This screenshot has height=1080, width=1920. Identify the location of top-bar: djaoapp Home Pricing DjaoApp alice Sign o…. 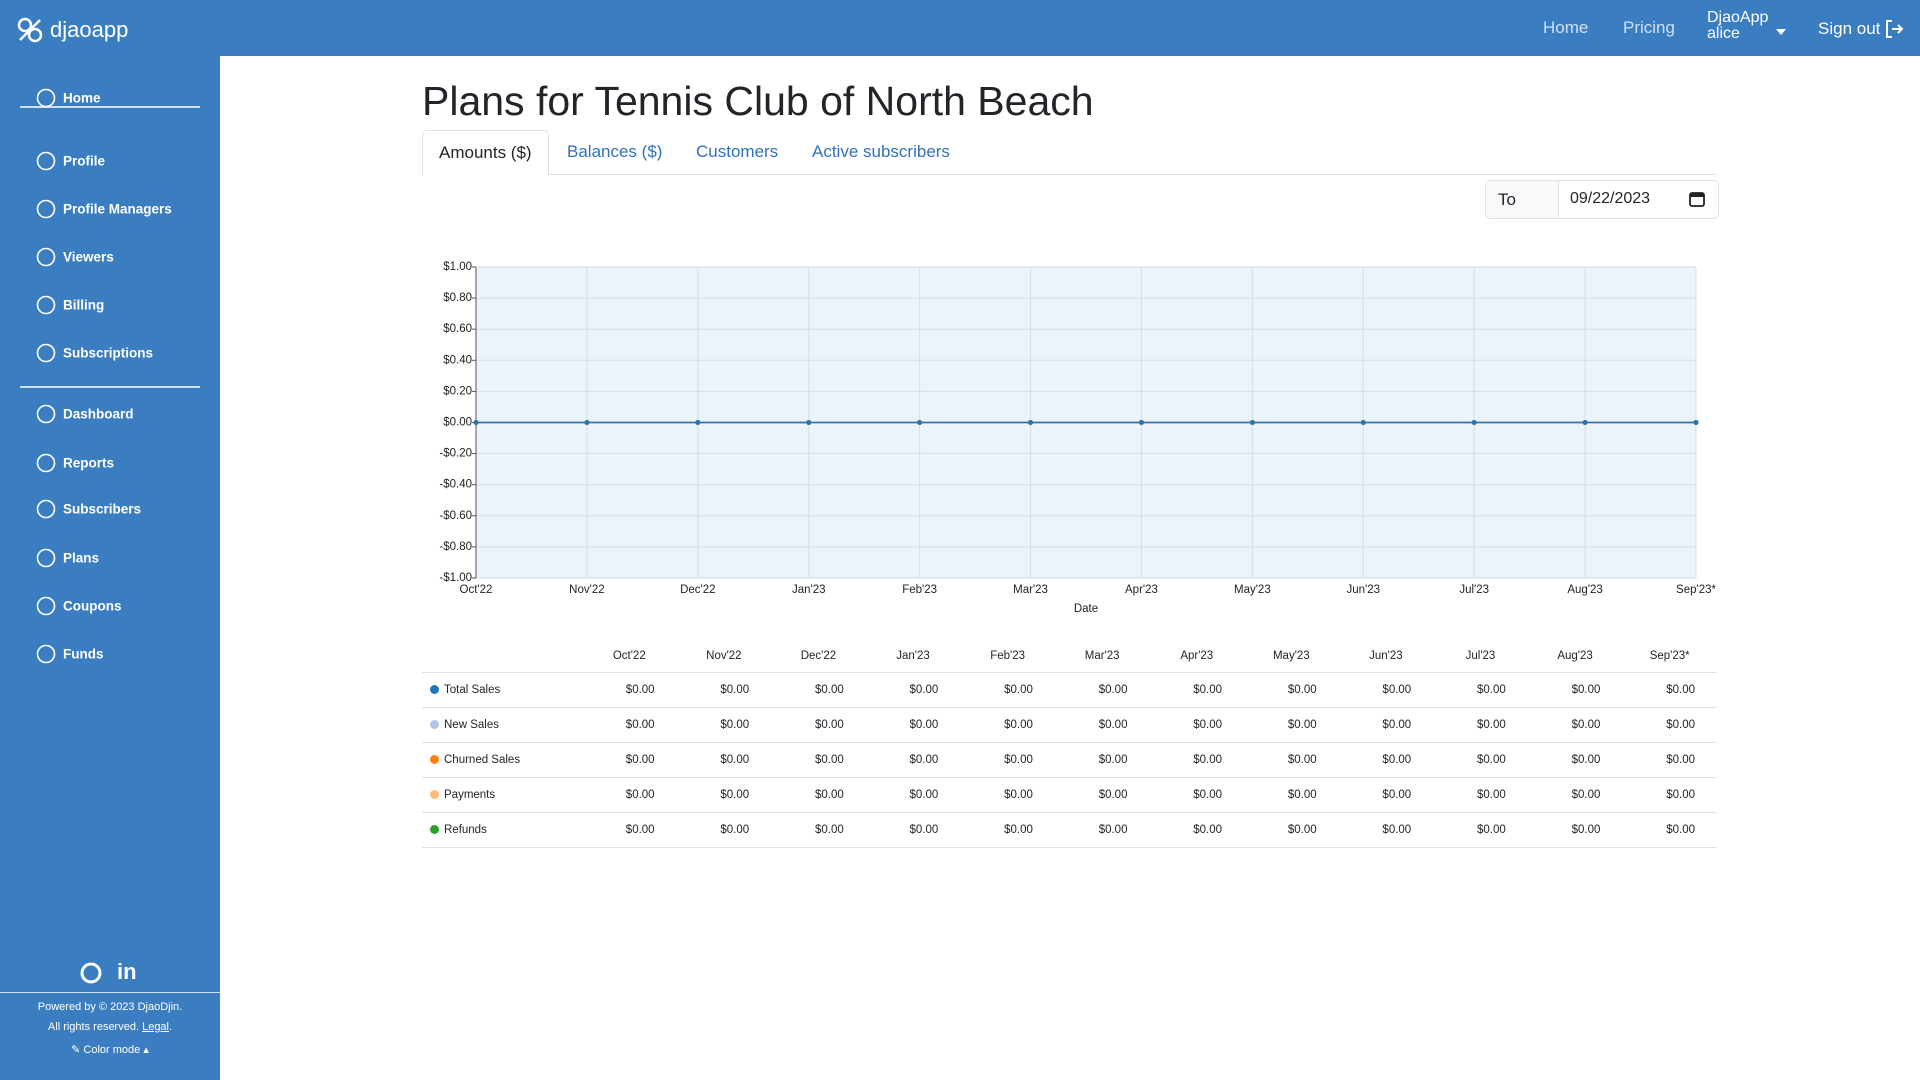
(960, 28).